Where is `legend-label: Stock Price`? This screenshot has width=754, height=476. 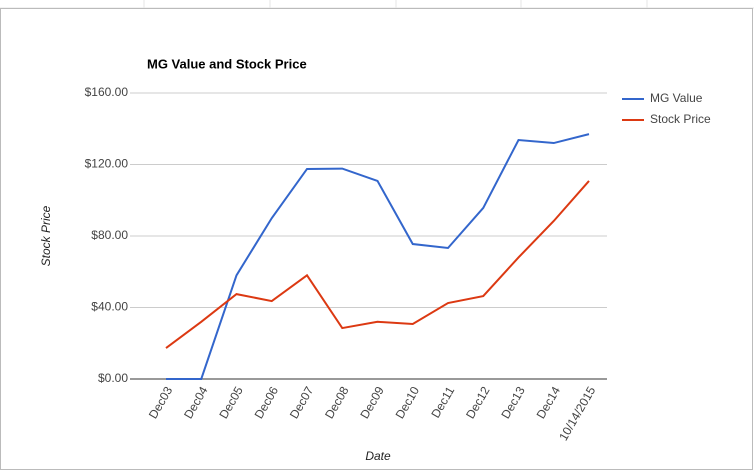 legend-label: Stock Price is located at coordinates (680, 119).